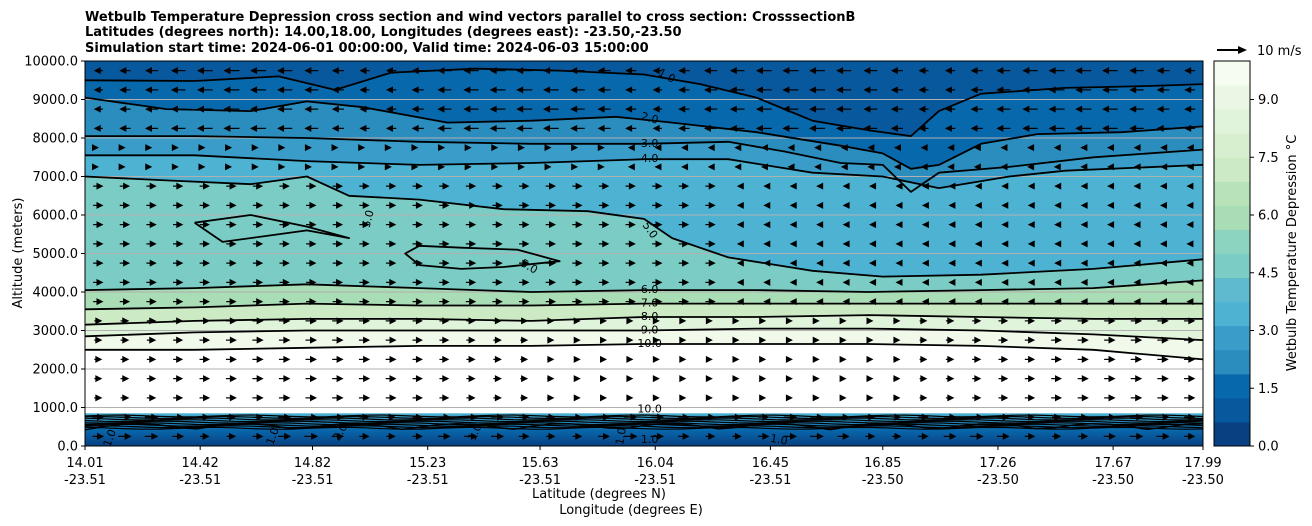 The height and width of the screenshot is (526, 1312). What do you see at coordinates (1268, 216) in the screenshot?
I see `colorbar-tick-label: 6.0` at bounding box center [1268, 216].